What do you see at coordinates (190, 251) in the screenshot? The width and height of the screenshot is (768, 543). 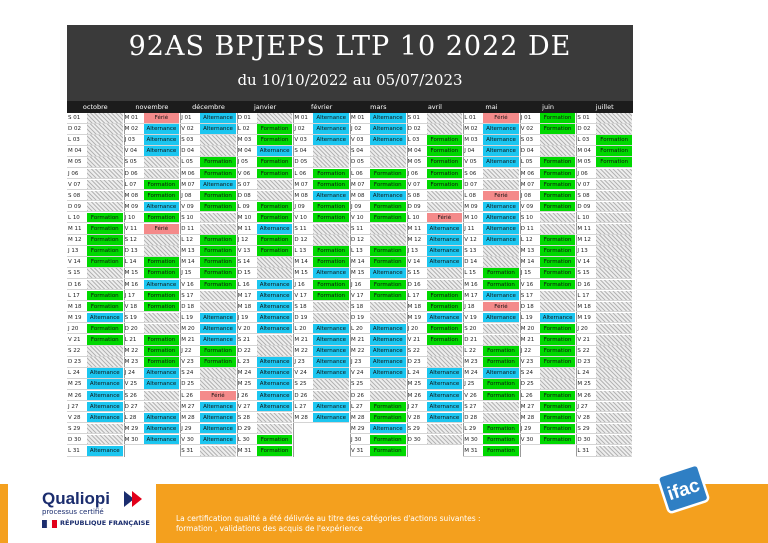 I see `day-label: M 13` at bounding box center [190, 251].